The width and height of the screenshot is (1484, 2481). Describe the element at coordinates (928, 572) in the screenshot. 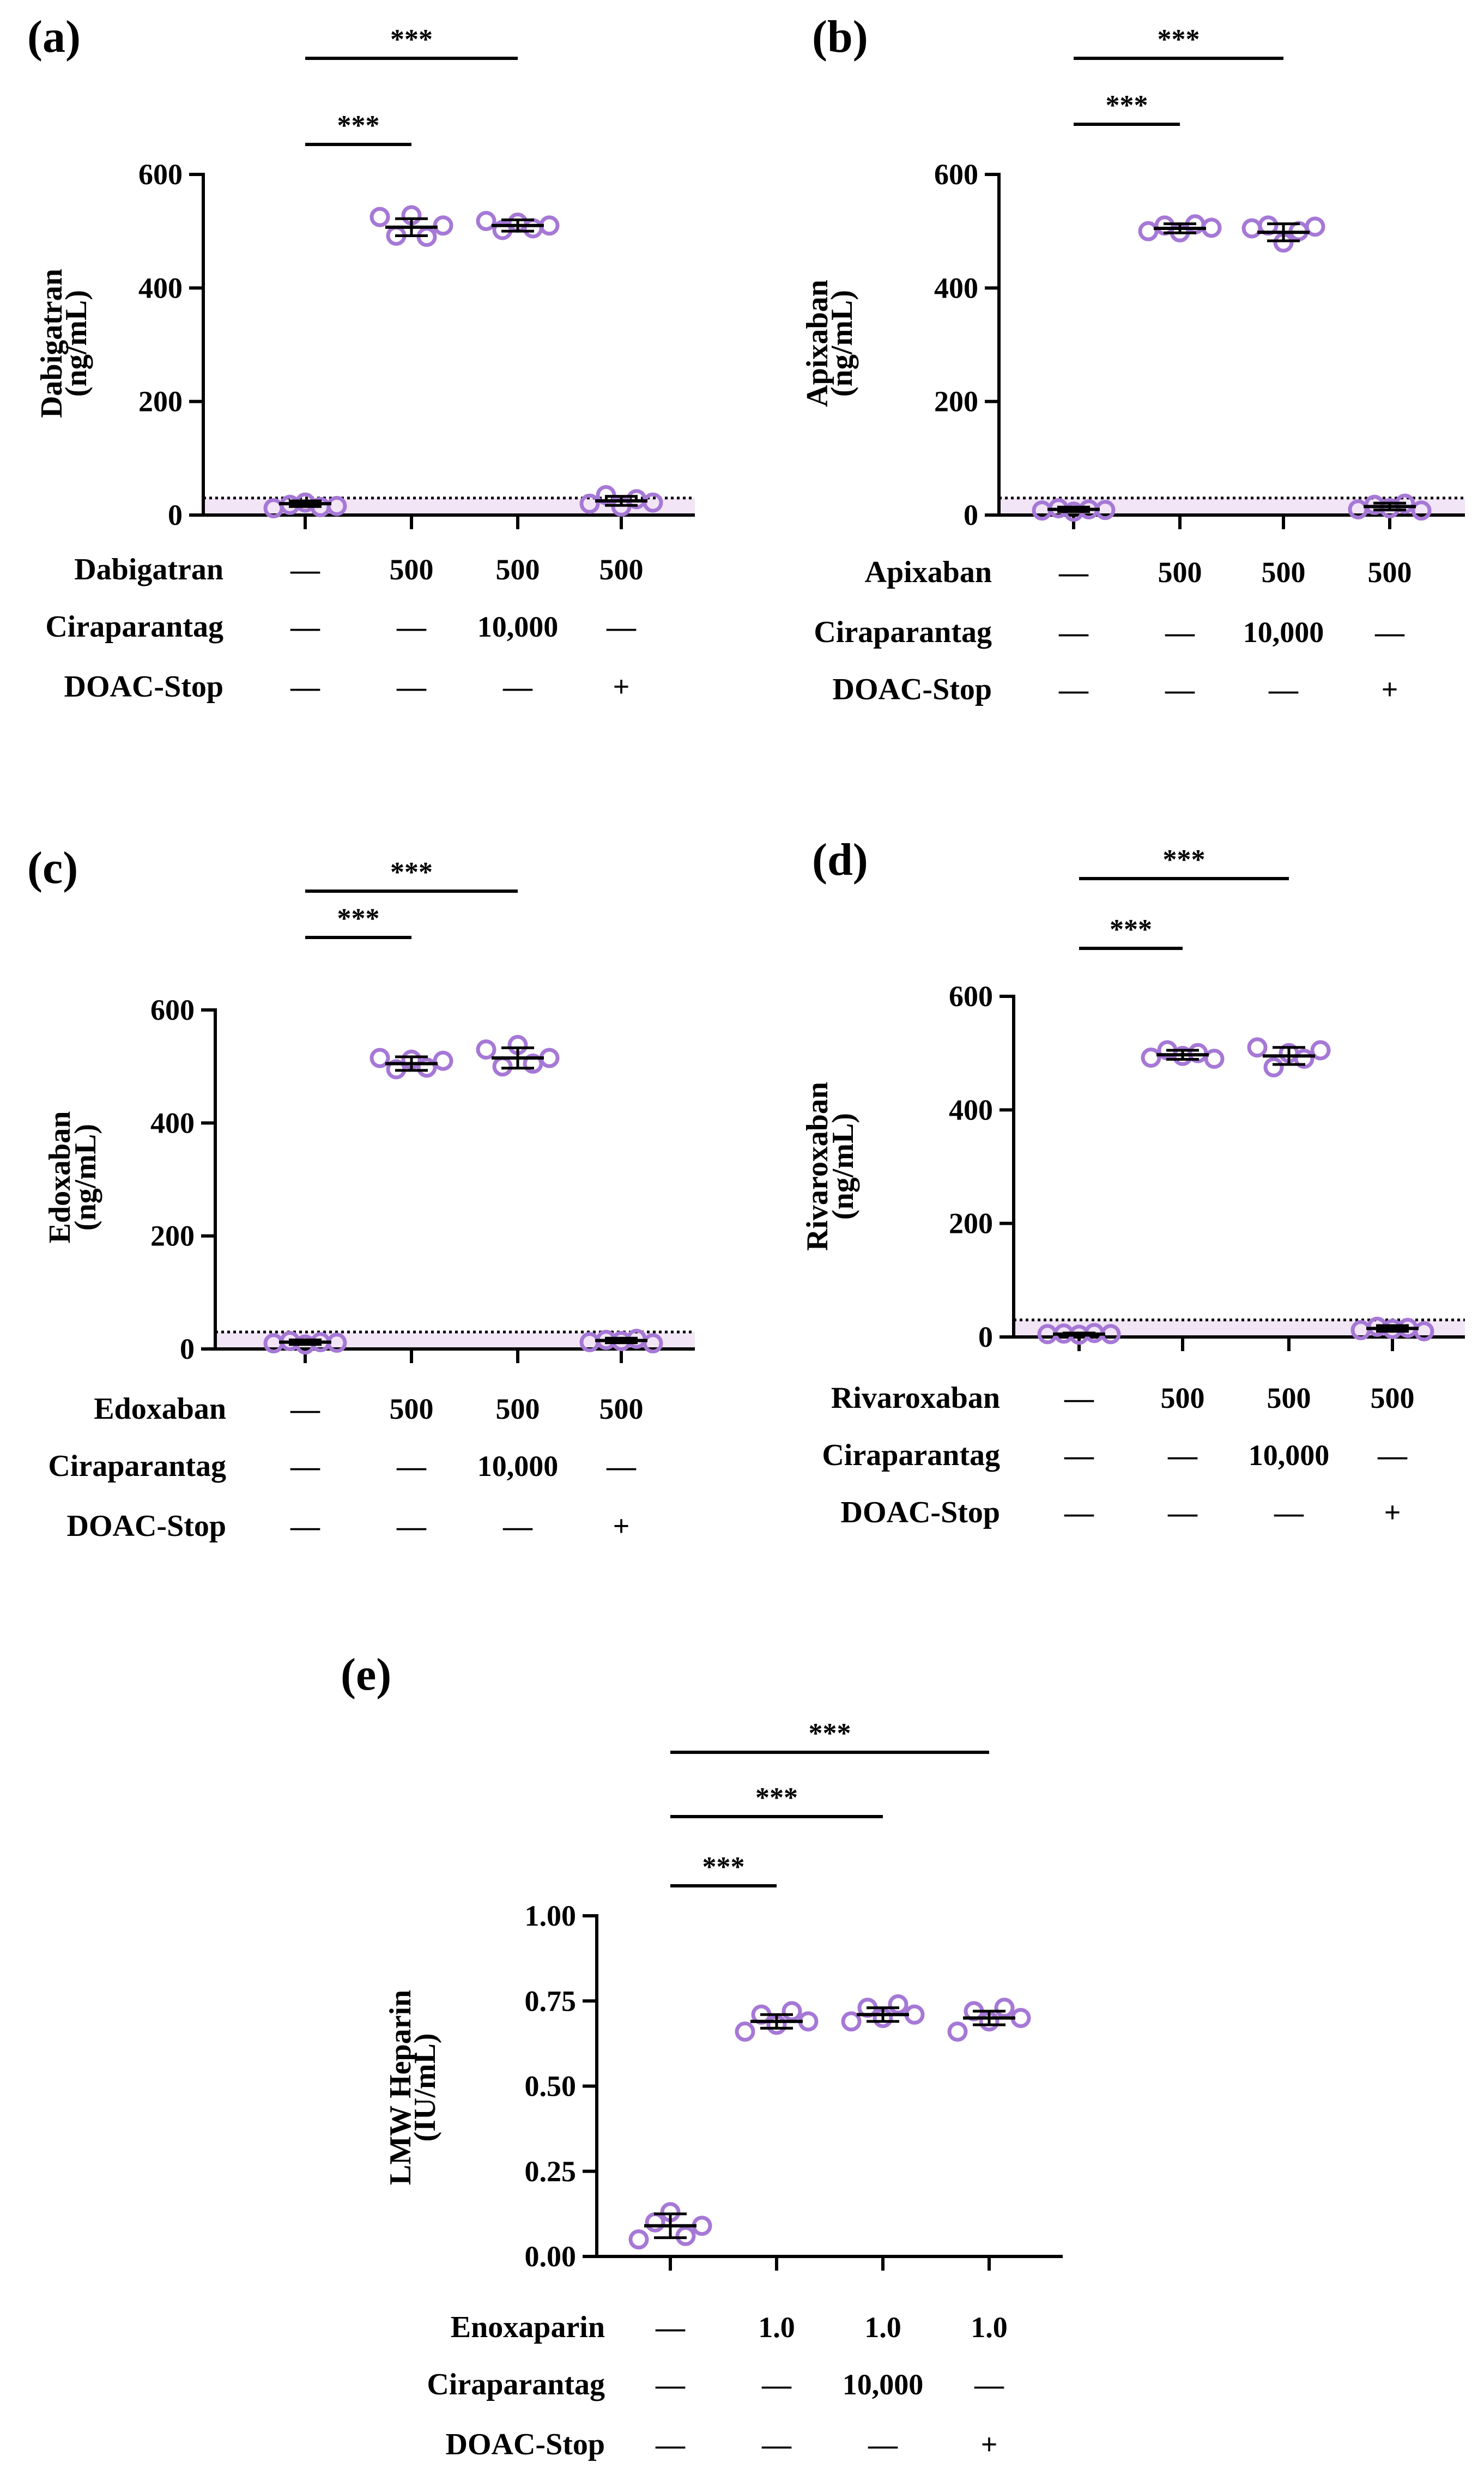

I see `condition-row-label: Apixaban` at that location.